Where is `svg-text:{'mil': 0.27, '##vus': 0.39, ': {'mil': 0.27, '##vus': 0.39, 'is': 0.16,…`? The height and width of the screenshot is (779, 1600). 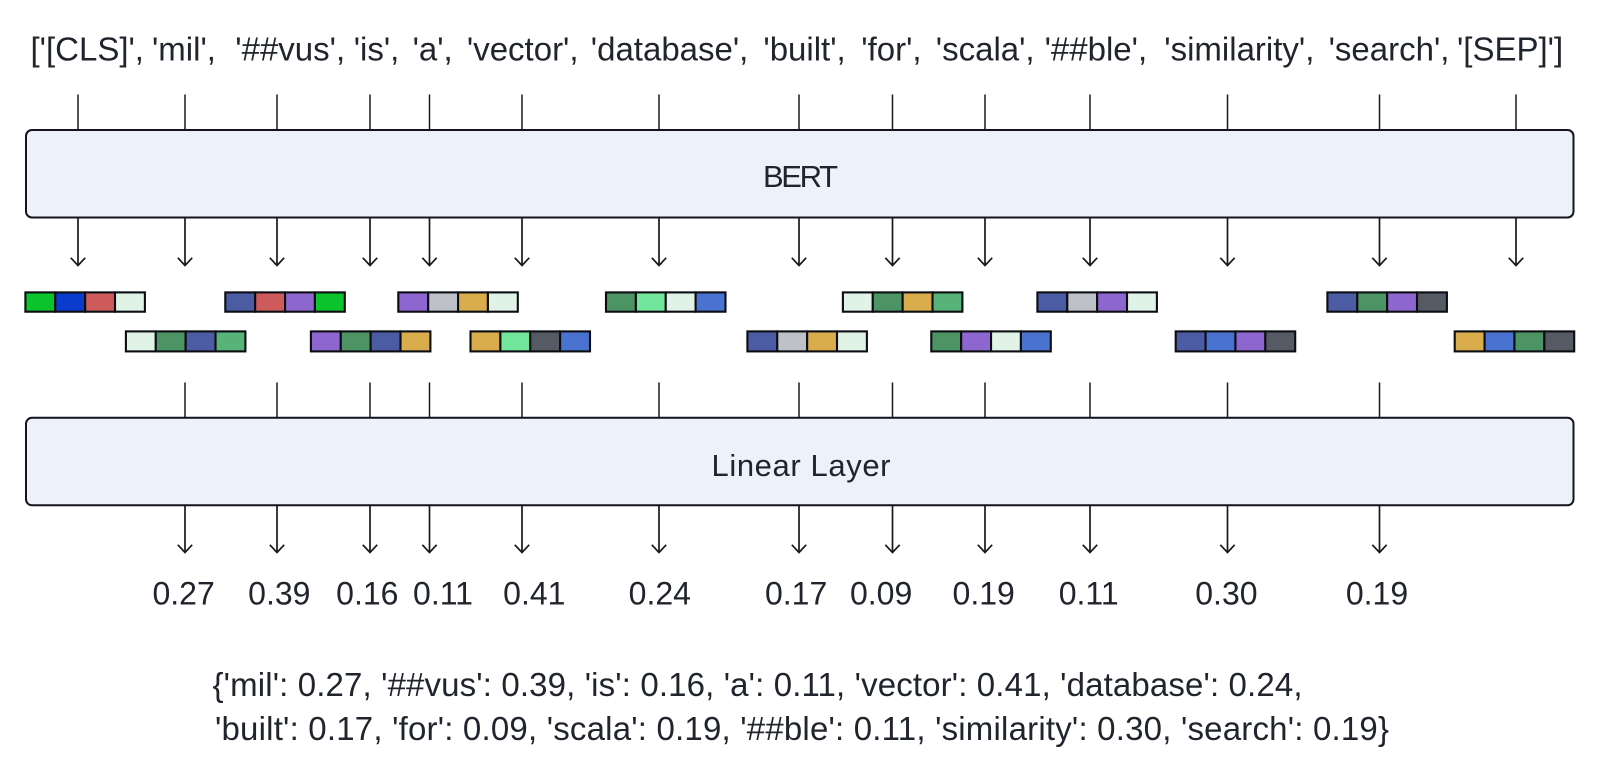
svg-text:{'mil': 0.27, '##vus': 0.39, ': {'mil': 0.27, '##vus': 0.39, 'is': 0.16,… is located at coordinates (758, 684).